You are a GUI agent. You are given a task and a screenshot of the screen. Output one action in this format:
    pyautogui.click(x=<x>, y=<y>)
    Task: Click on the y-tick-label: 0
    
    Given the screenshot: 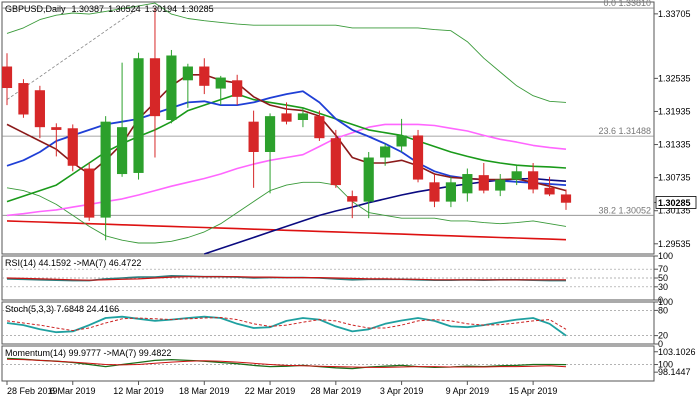 What is the action you would take?
    pyautogui.click(x=660, y=344)
    